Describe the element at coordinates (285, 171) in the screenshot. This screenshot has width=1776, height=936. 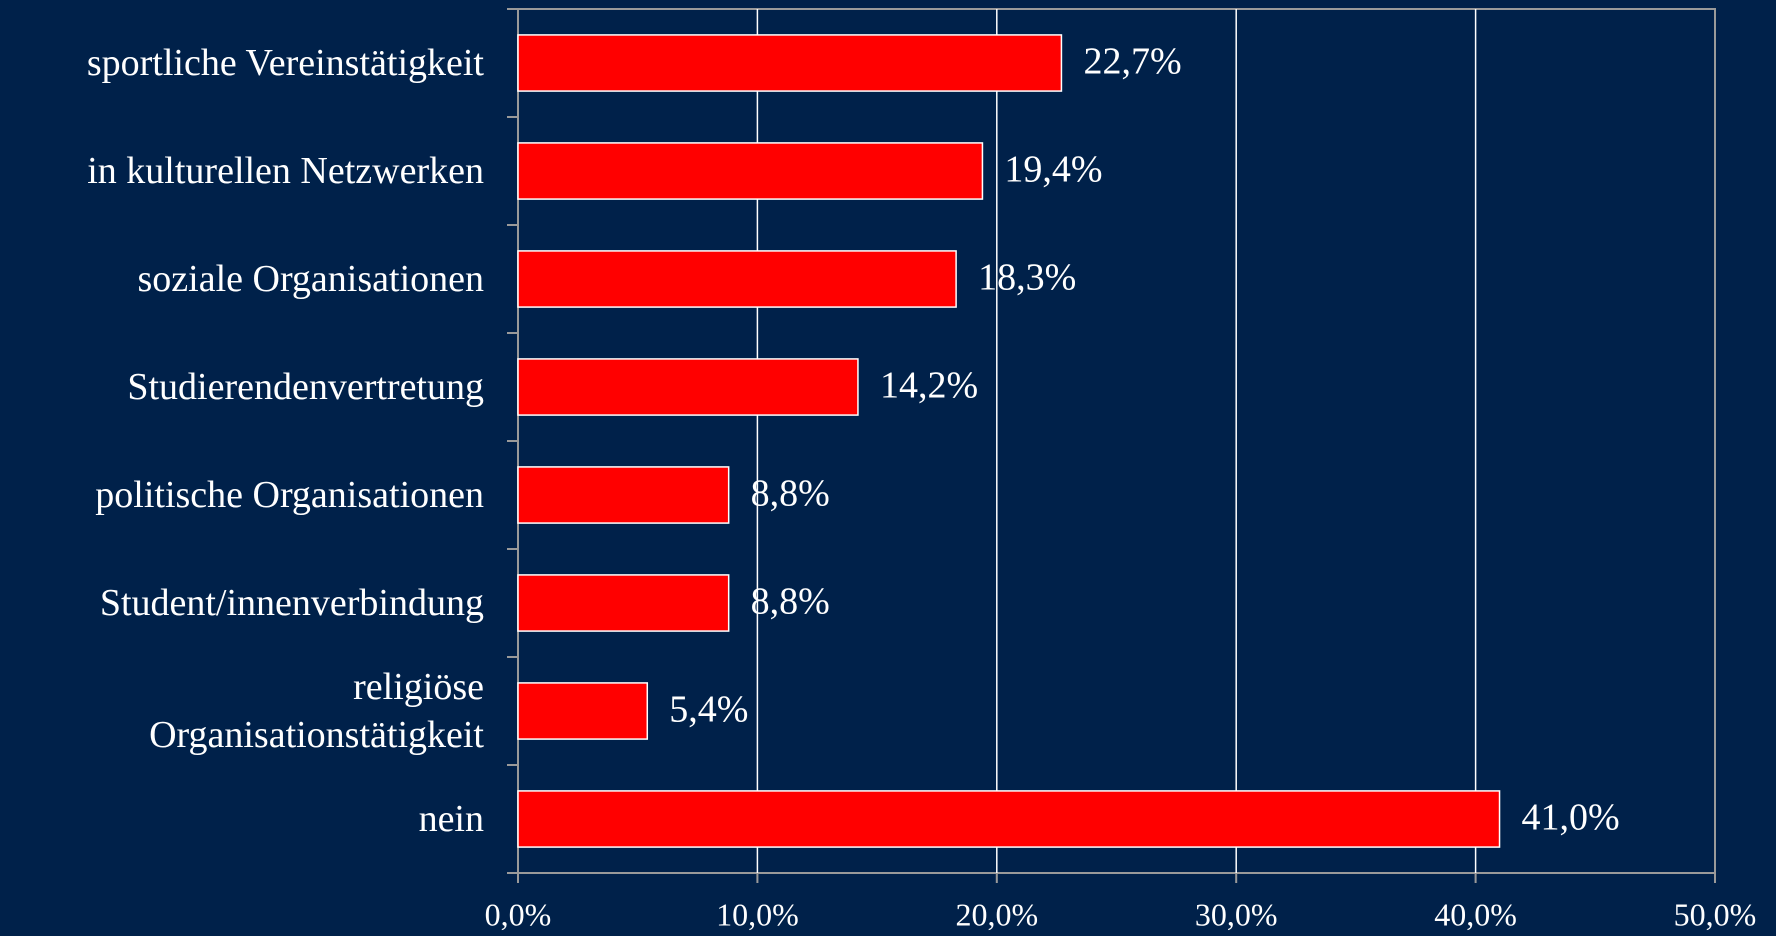
I see `category-text: in kulturellen Netzwerken` at that location.